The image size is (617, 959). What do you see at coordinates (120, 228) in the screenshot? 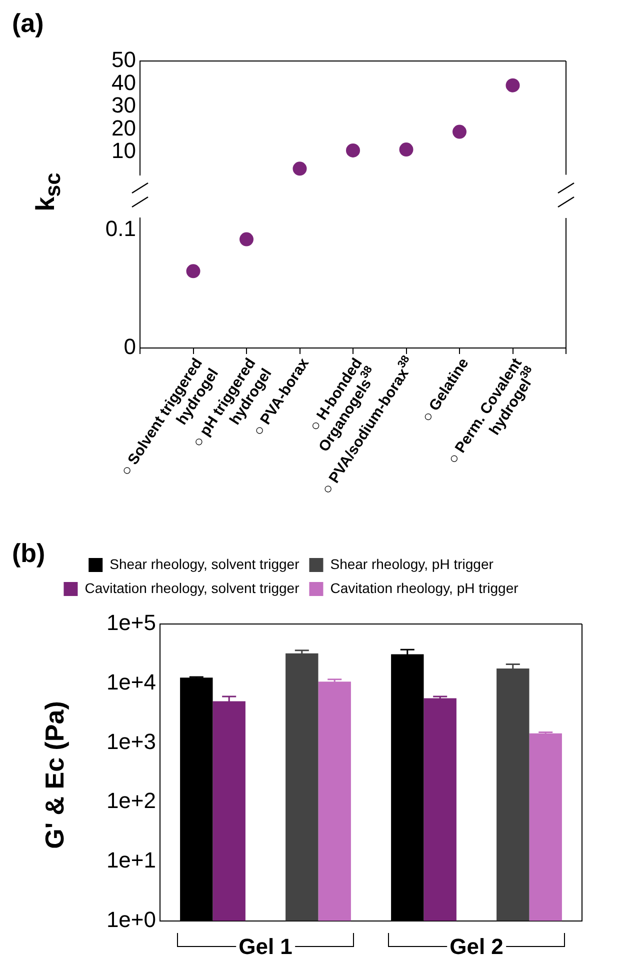
I see `y-tick-label: 0.1` at bounding box center [120, 228].